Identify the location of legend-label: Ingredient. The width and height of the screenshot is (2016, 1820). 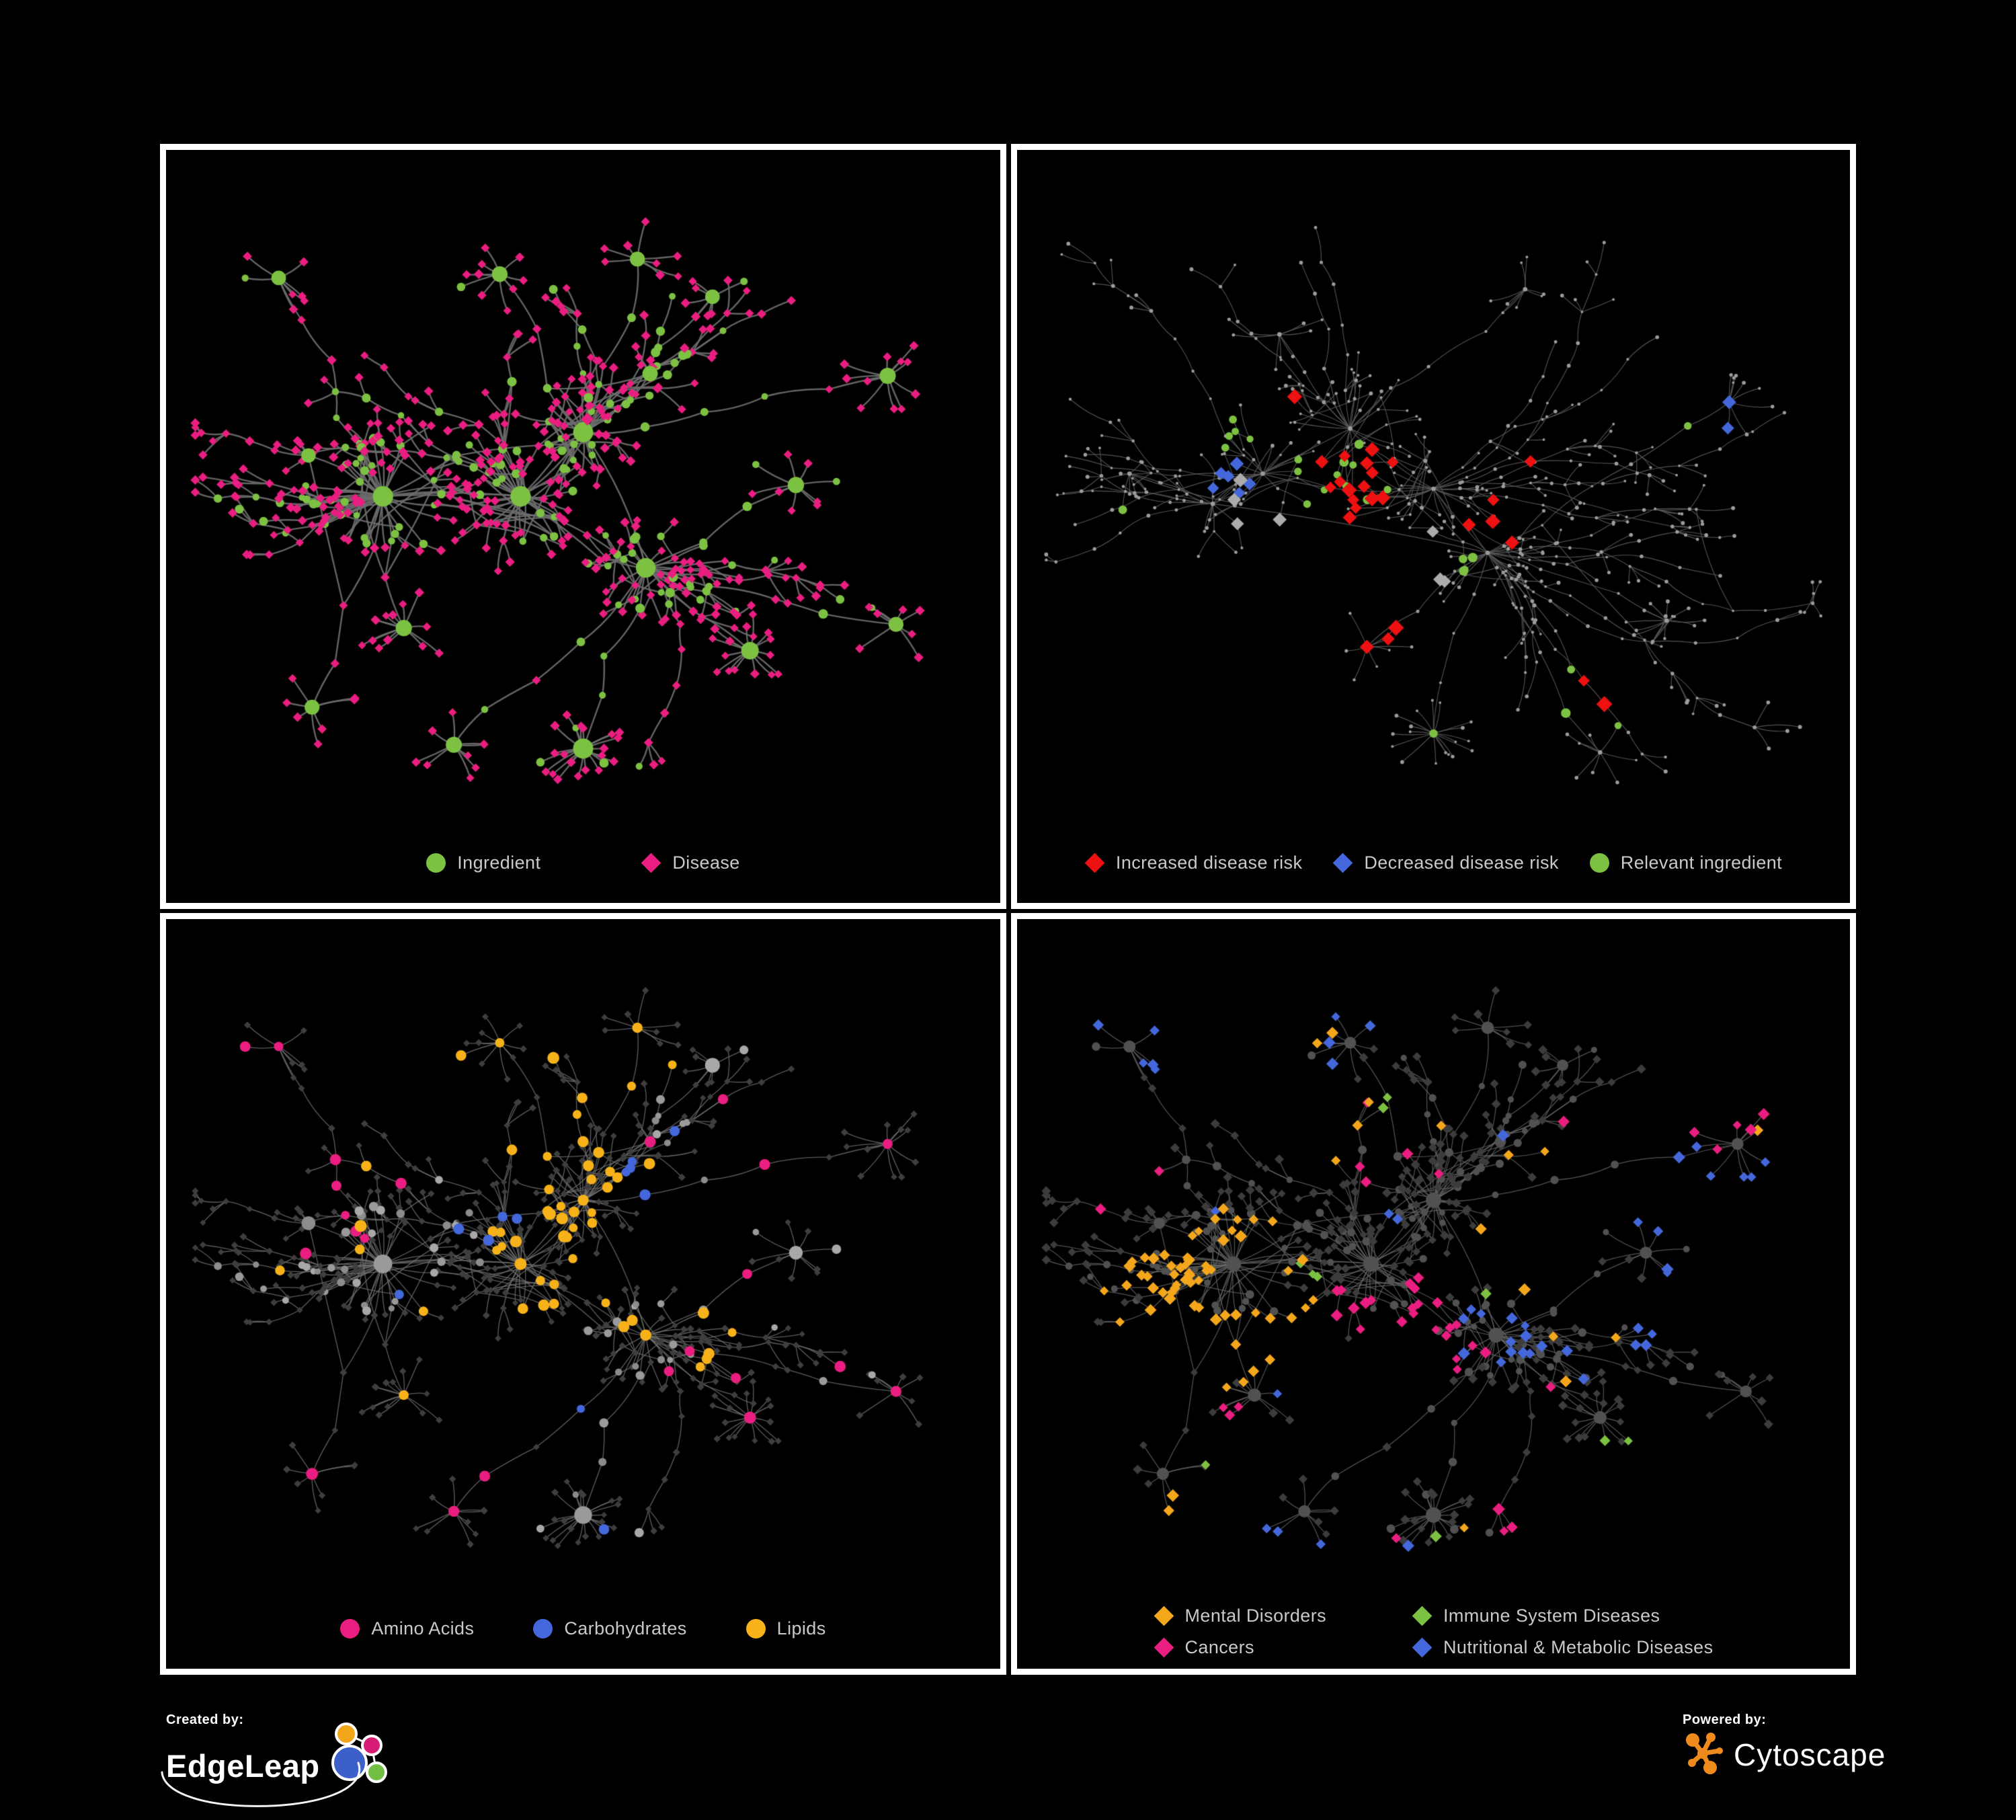
(499, 863).